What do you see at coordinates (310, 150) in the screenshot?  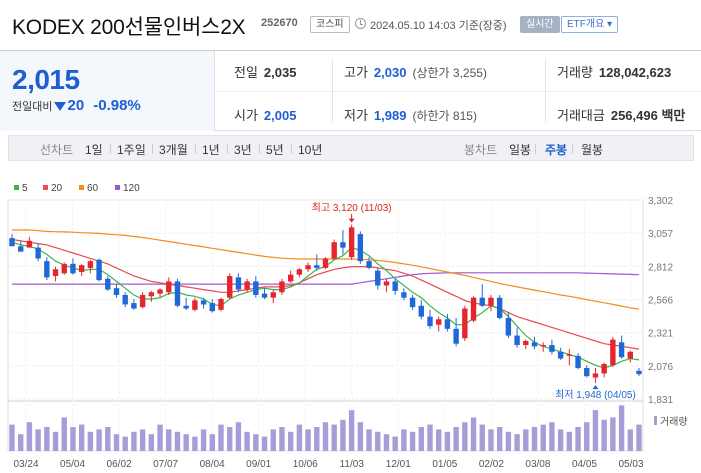 I see `period-10y: 10년` at bounding box center [310, 150].